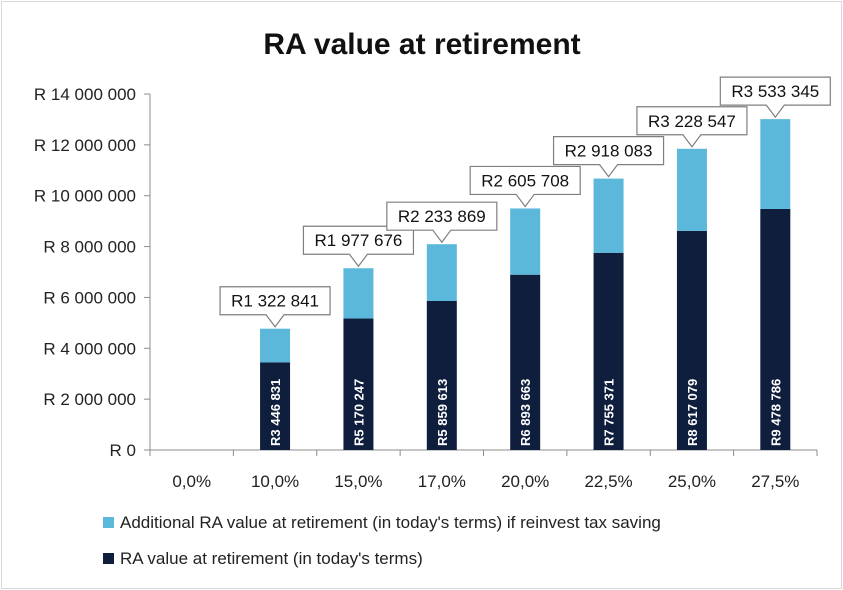 The width and height of the screenshot is (843, 590). What do you see at coordinates (608, 481) in the screenshot?
I see `x-tick-label: 22,5%` at bounding box center [608, 481].